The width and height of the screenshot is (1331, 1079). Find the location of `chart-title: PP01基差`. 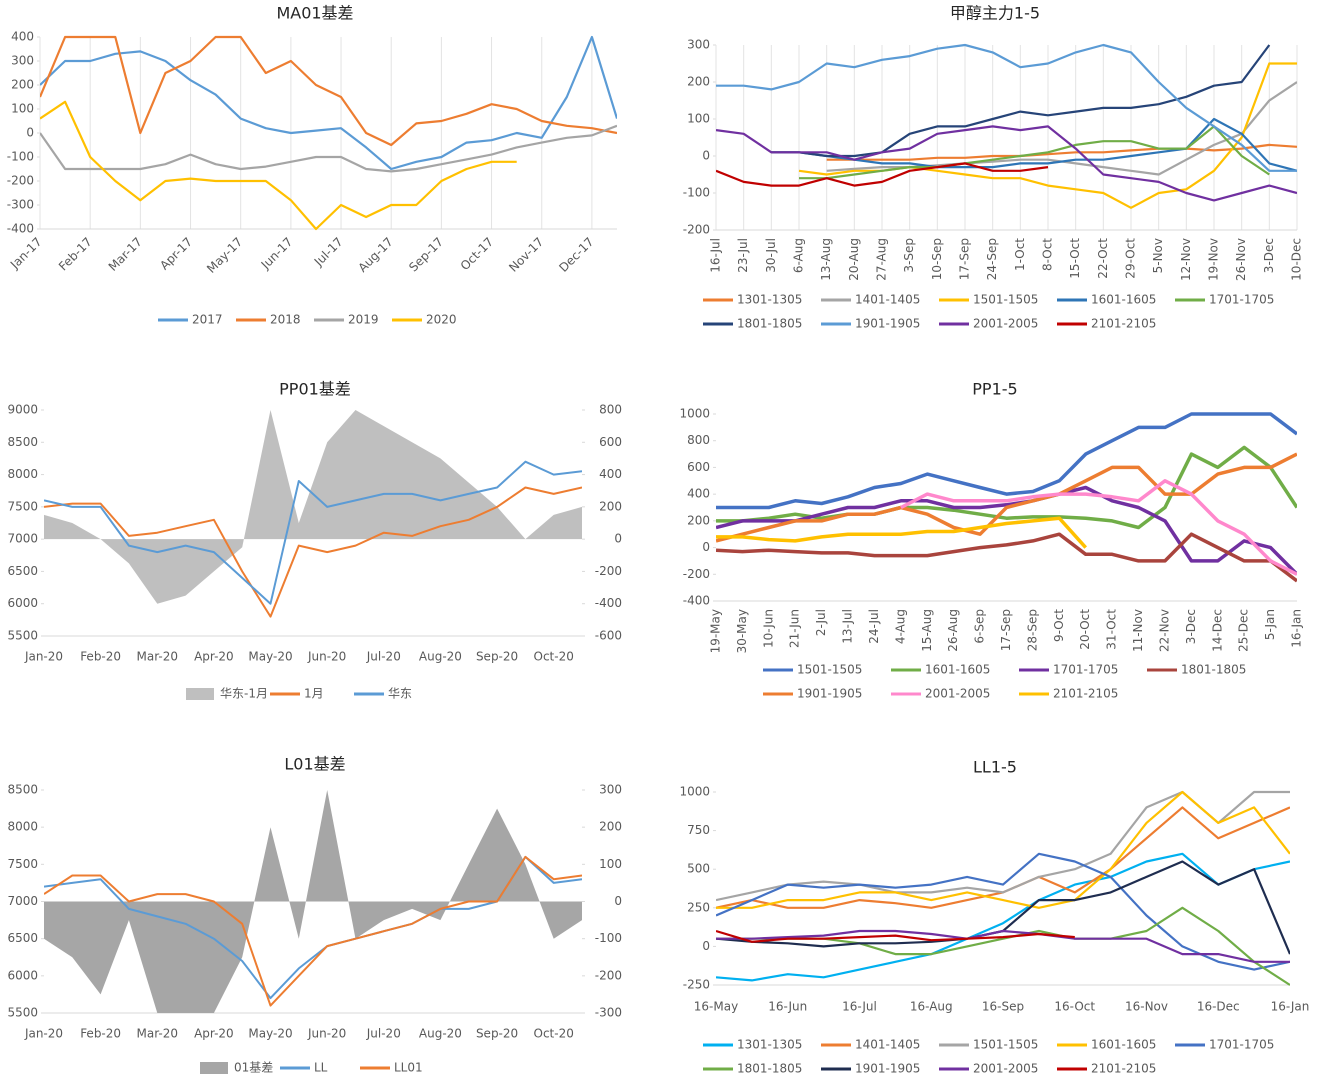

chart-title: PP01基差 is located at coordinates (315, 389).